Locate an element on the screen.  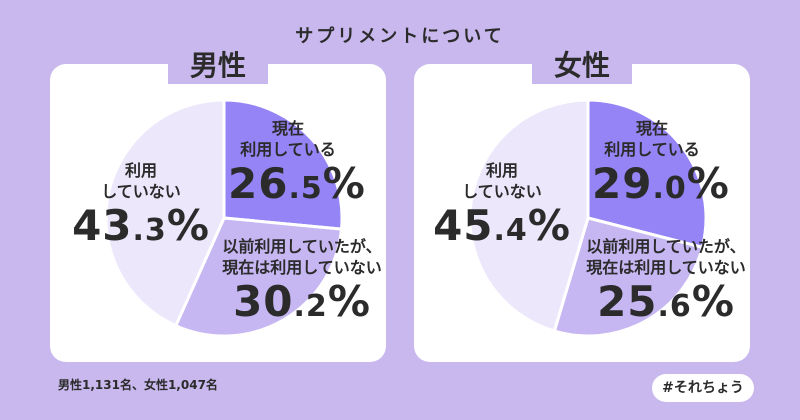
chart-title: サプリメントについて is located at coordinates (400, 36).